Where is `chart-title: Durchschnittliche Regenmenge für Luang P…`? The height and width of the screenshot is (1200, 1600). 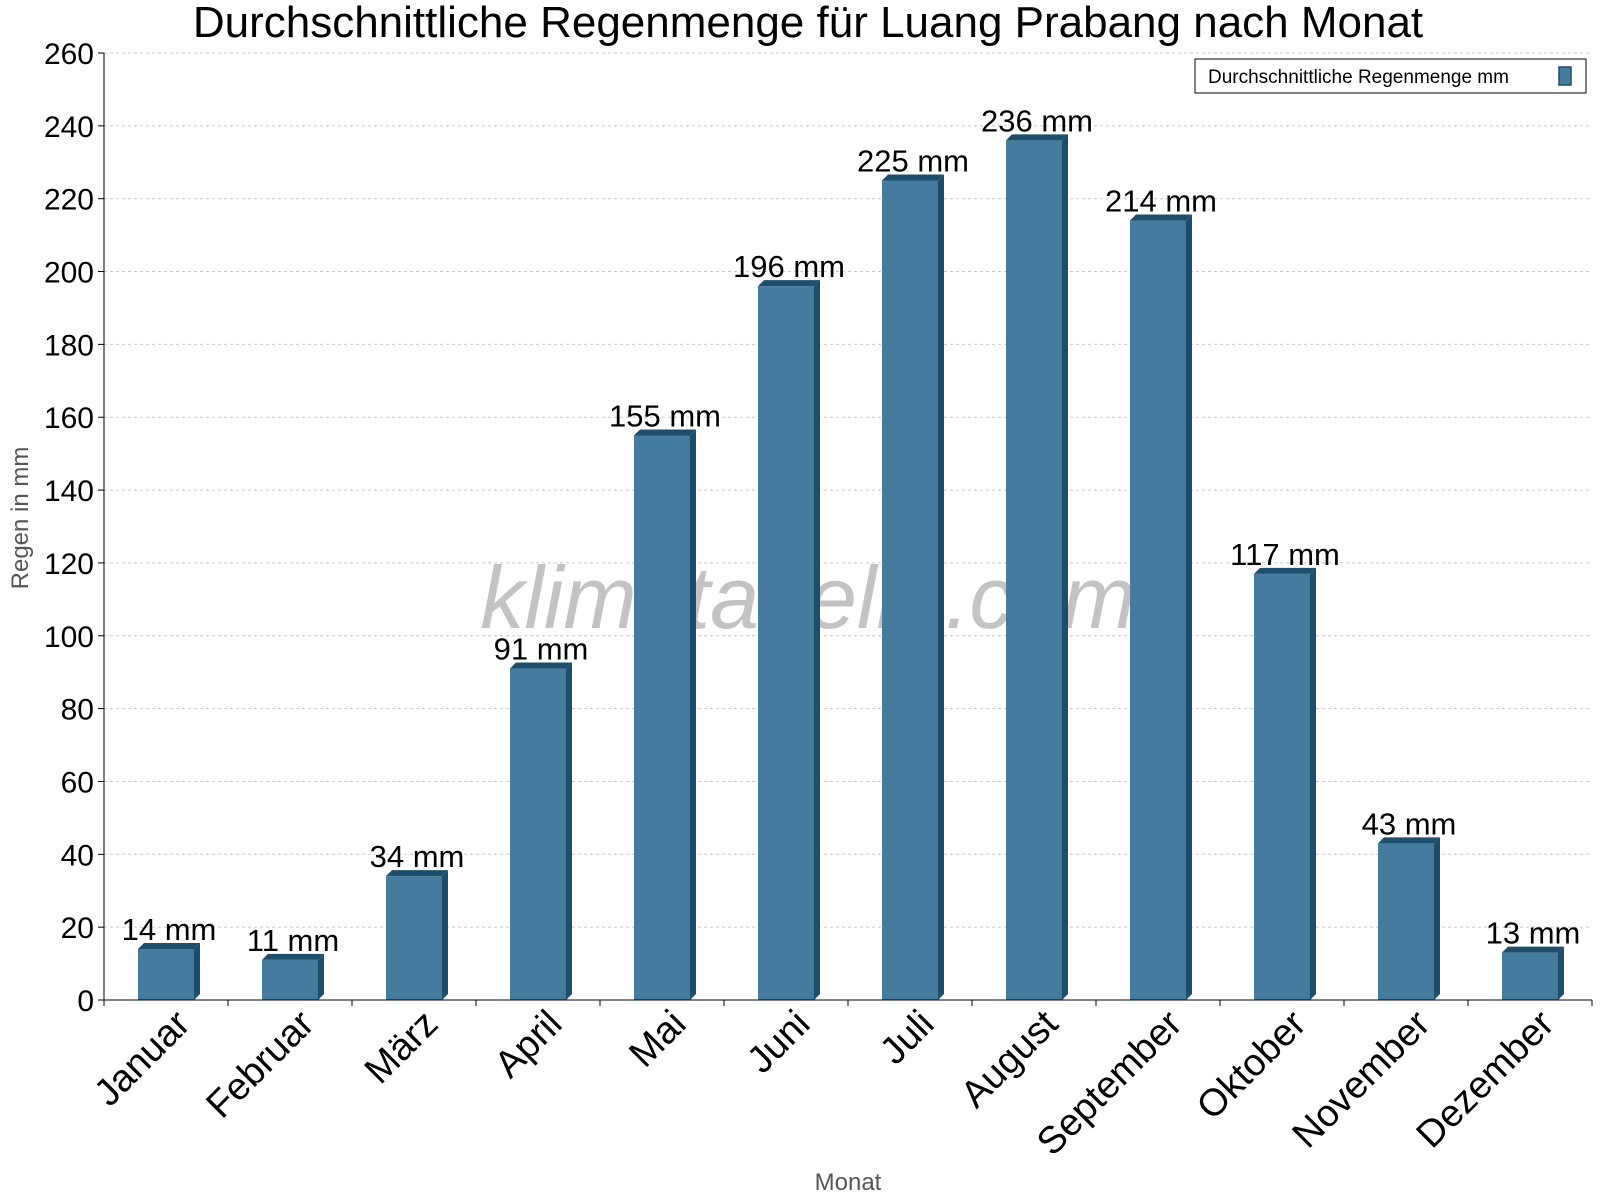 chart-title: Durchschnittliche Regenmenge für Luang P… is located at coordinates (808, 23).